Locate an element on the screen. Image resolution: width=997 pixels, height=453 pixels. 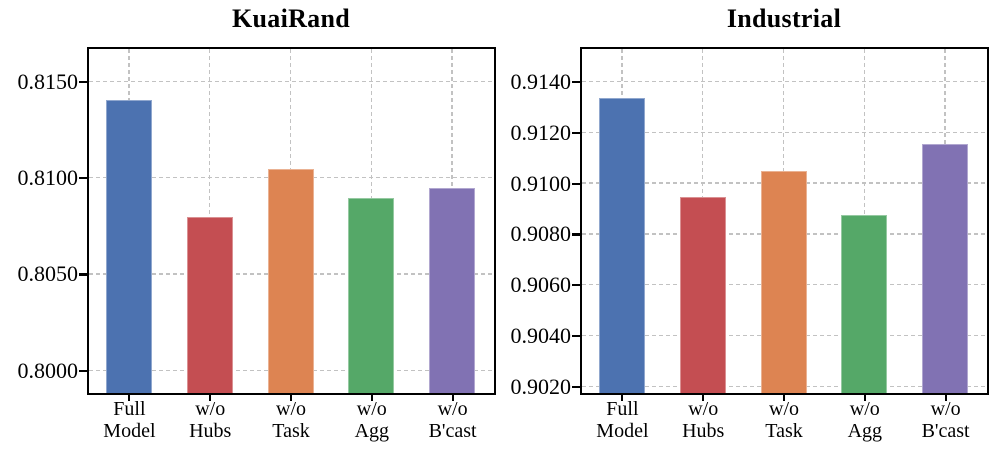
y-tick-label: 0.9100 is located at coordinates (541, 183).